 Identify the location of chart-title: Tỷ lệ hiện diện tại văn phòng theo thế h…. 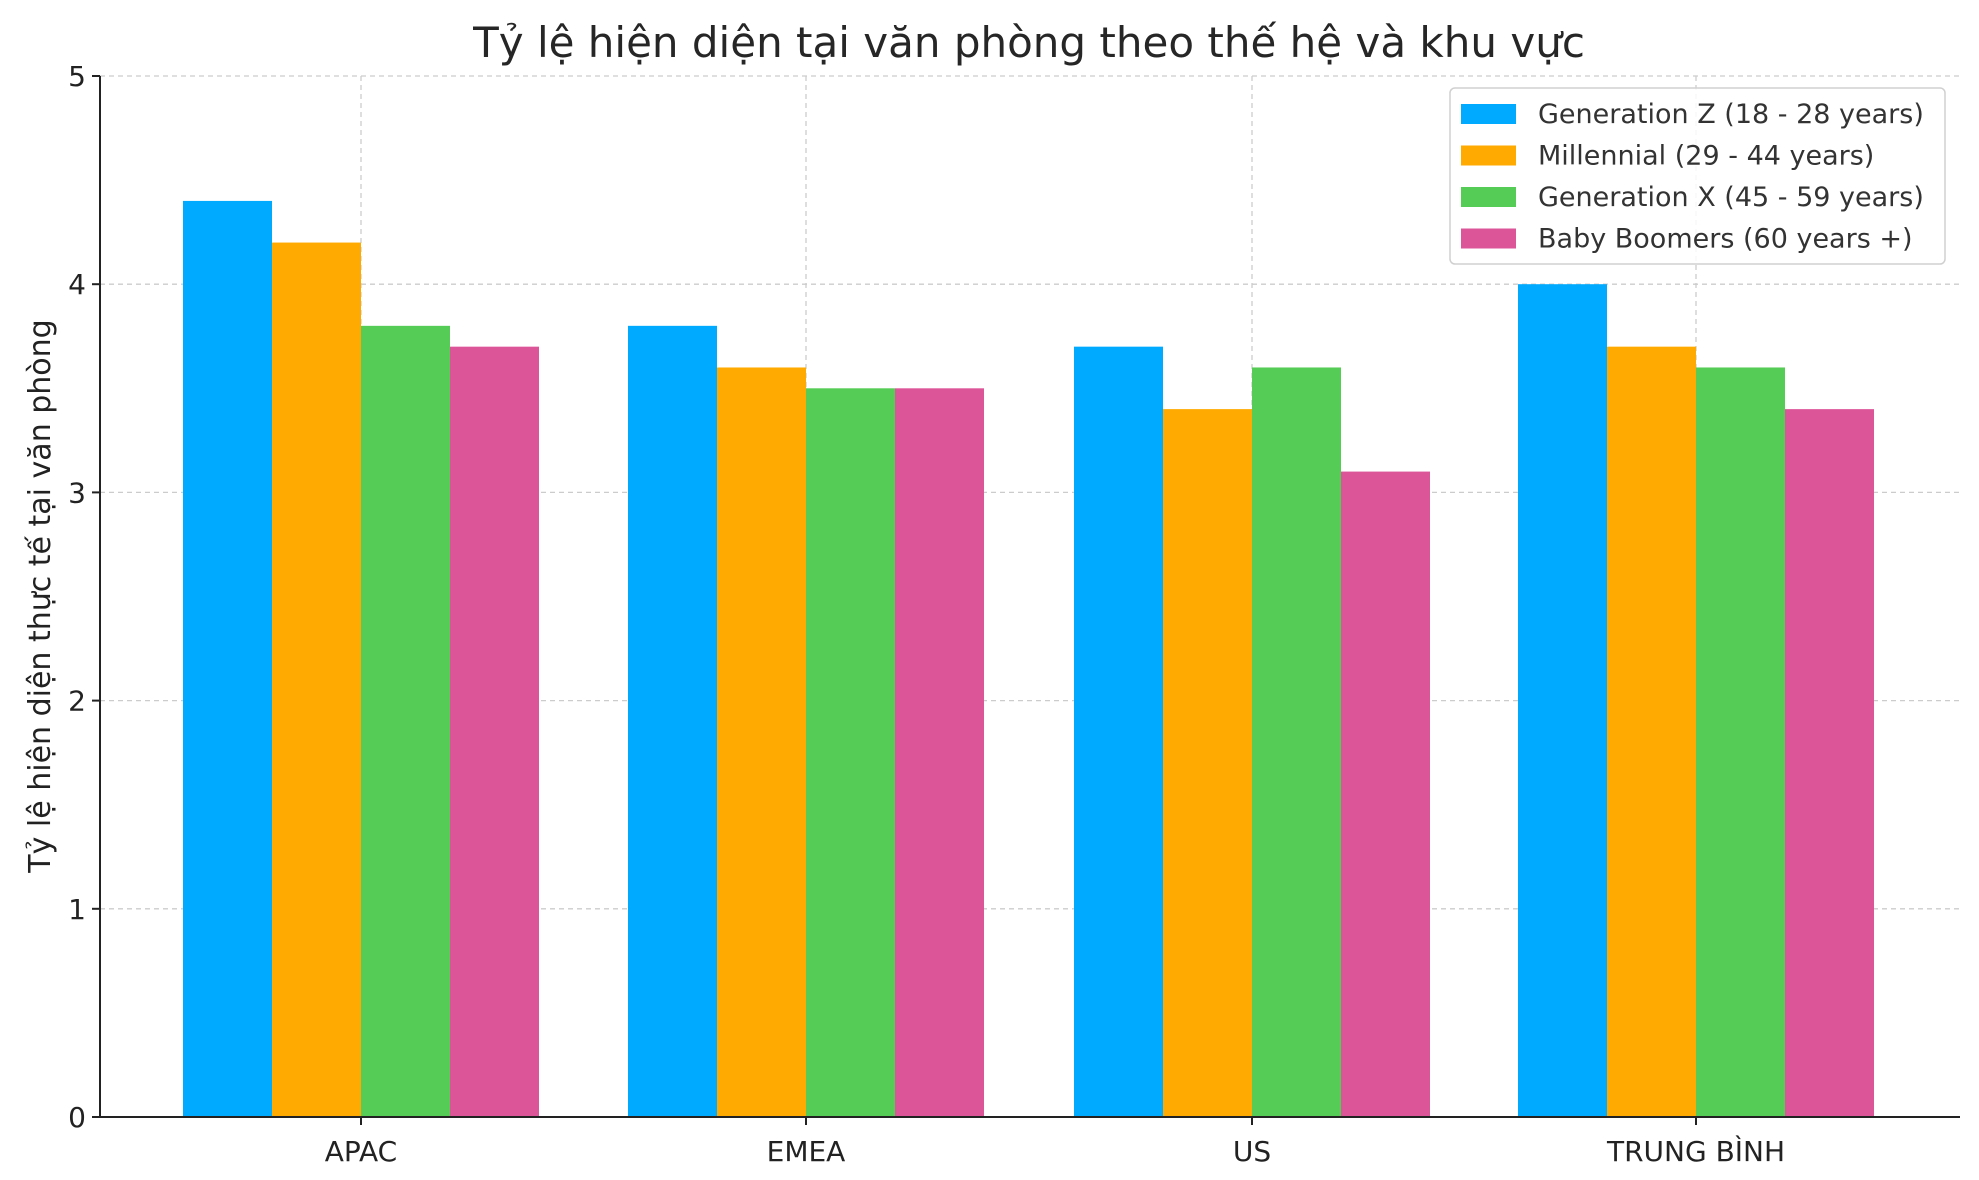
(1028, 42).